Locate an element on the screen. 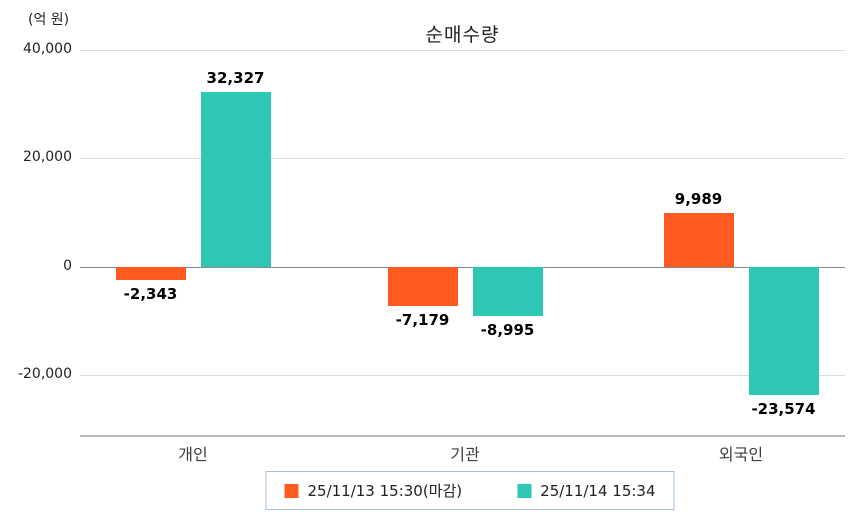 The height and width of the screenshot is (520, 863). category-label: 개인 is located at coordinates (193, 454).